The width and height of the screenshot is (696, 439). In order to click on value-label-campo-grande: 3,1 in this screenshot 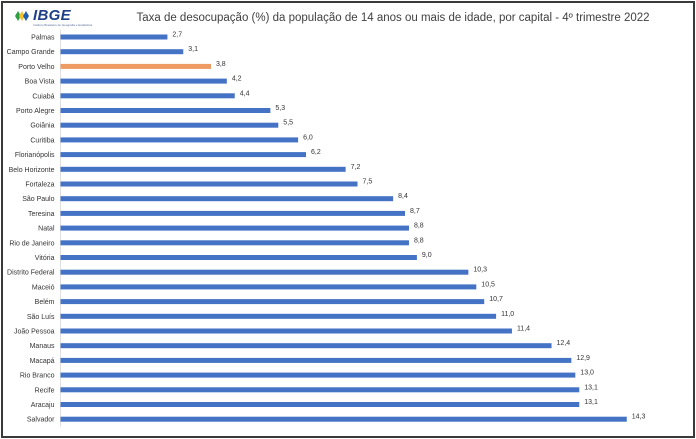, I will do `click(193, 49)`.